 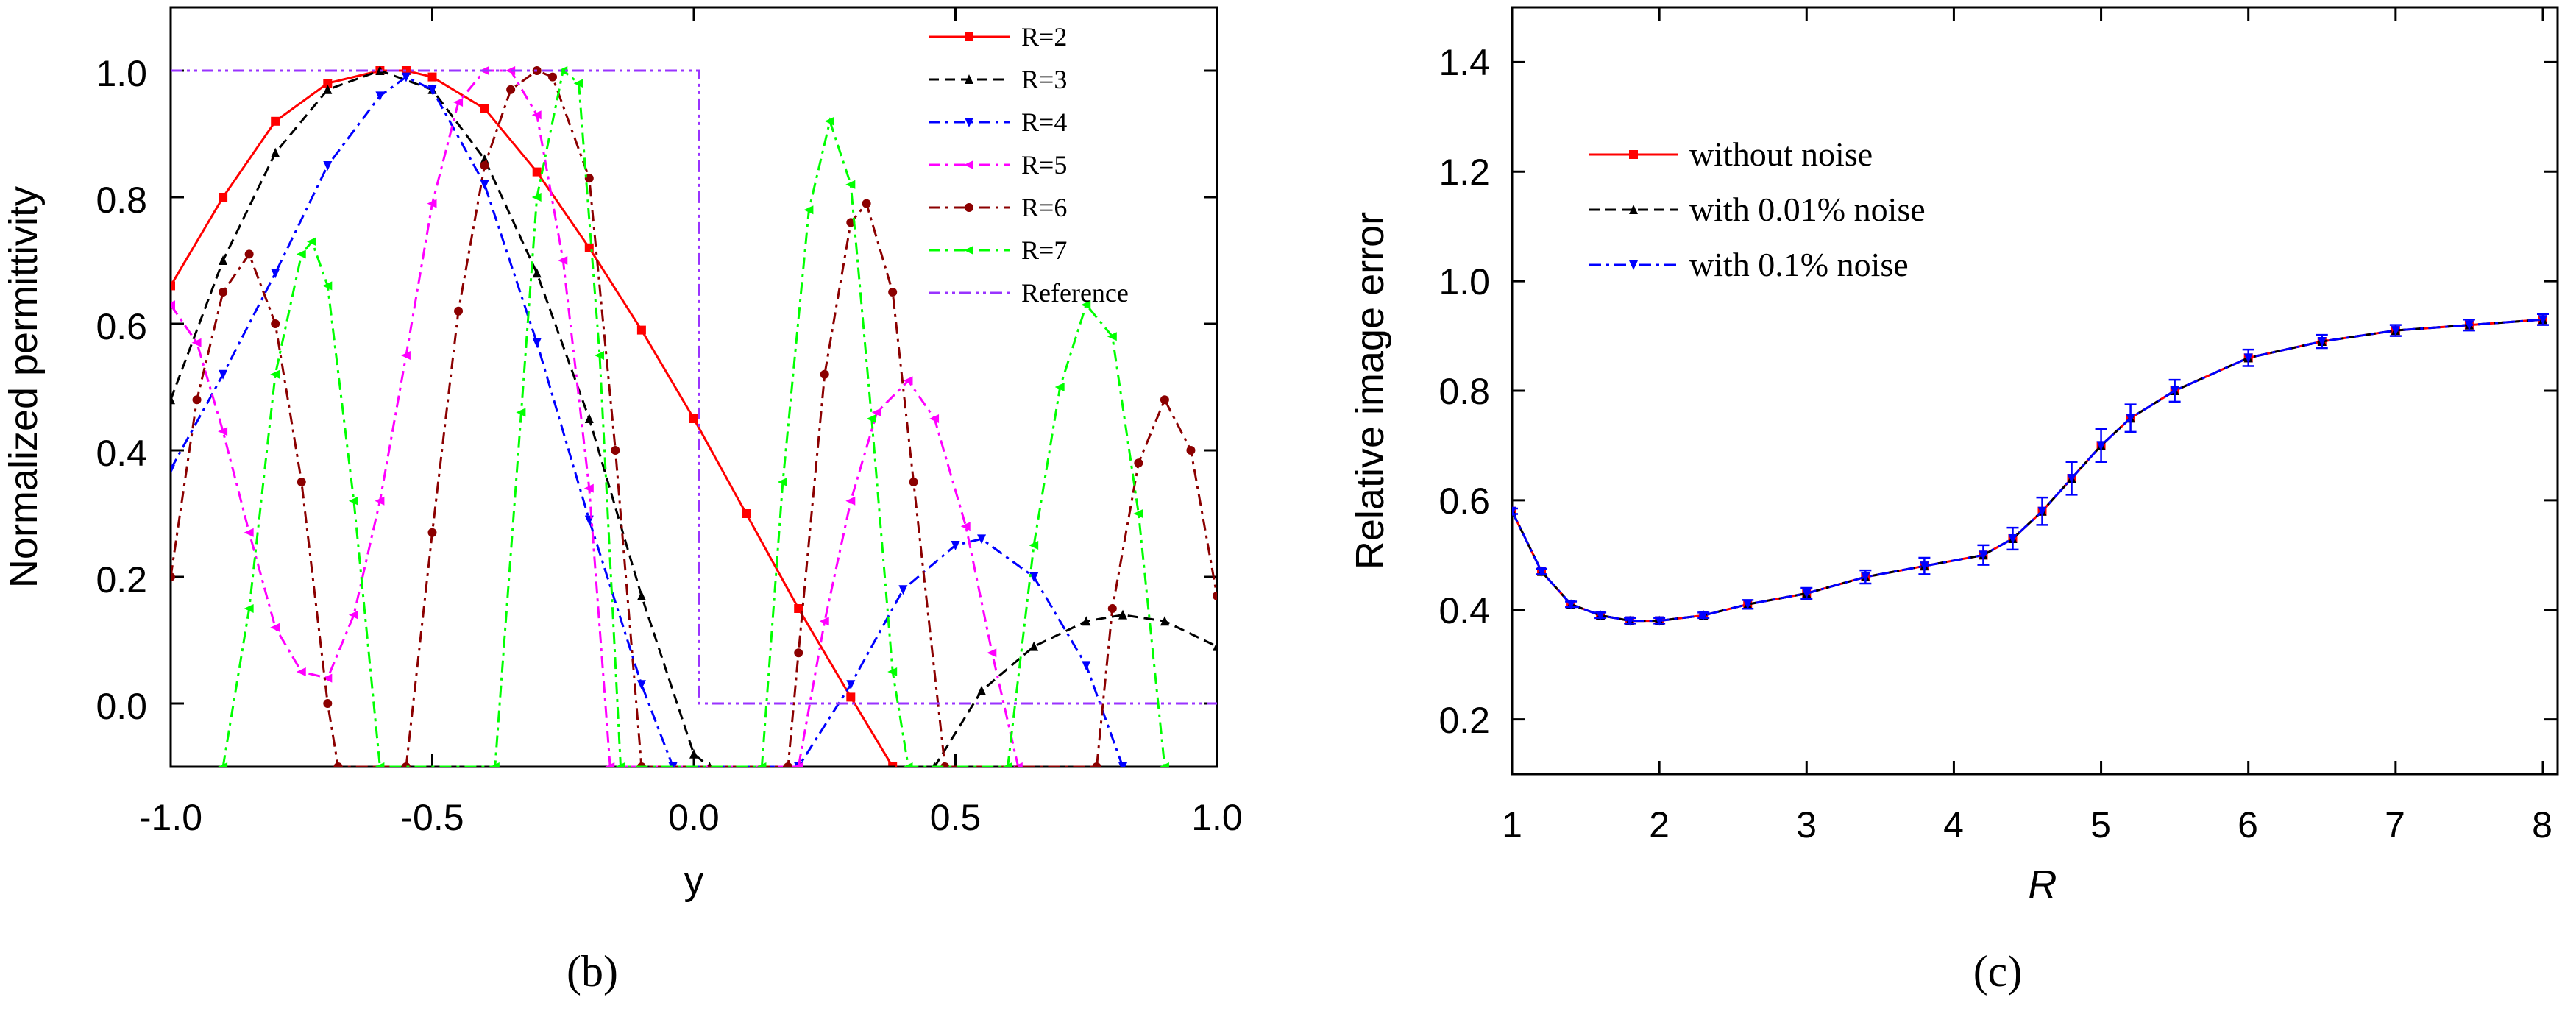 I want to click on x-tick-label-b-2: 0.0, so click(x=694, y=817).